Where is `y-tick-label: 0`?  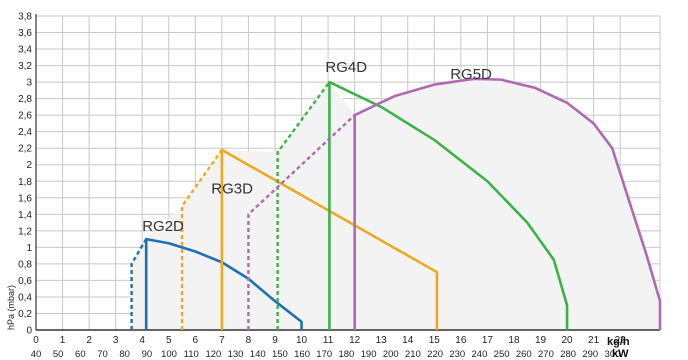 y-tick-label: 0 is located at coordinates (29, 331).